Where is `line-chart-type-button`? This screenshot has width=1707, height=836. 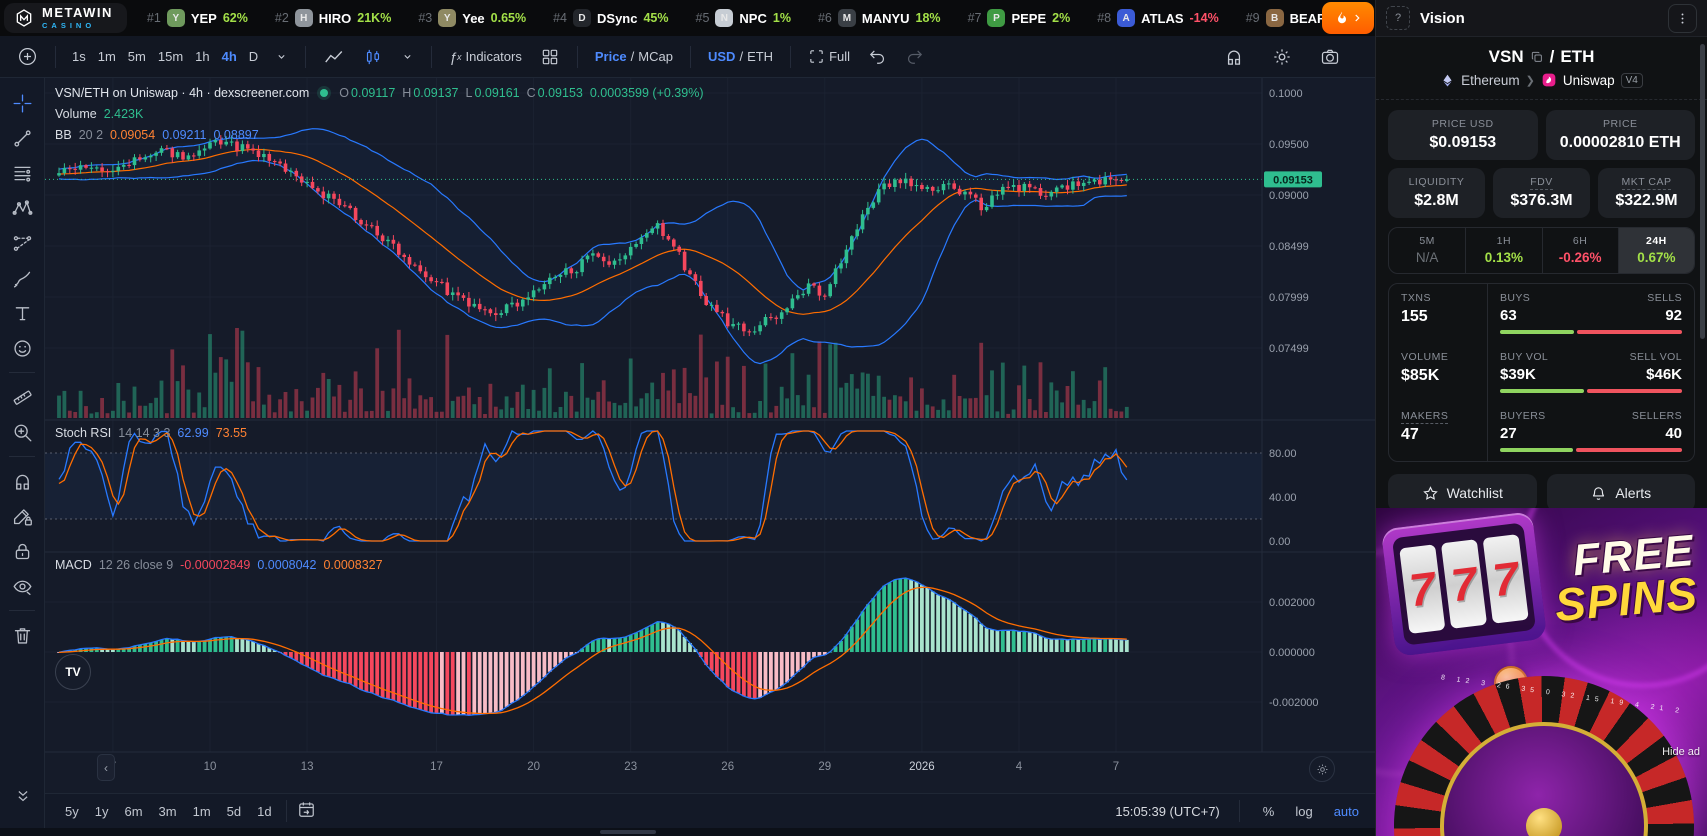 line-chart-type-button is located at coordinates (334, 57).